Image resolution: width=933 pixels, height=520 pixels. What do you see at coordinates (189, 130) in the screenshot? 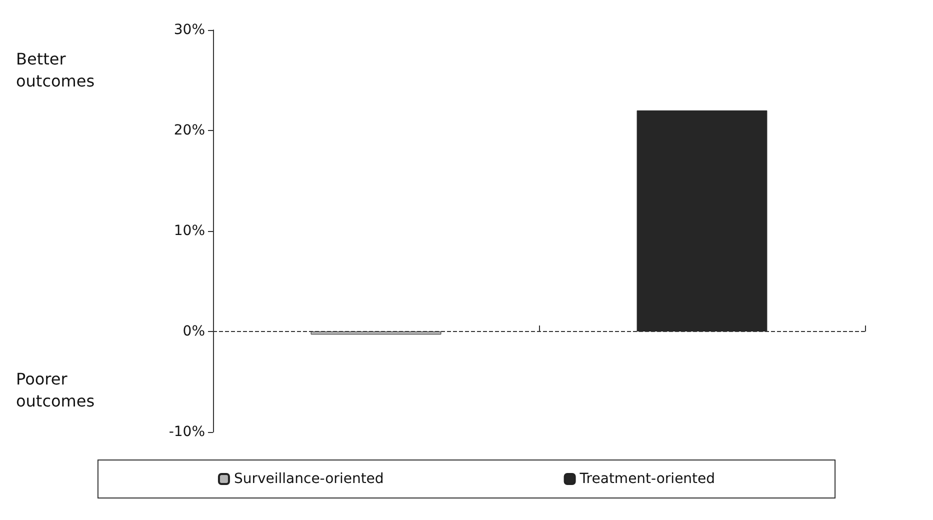
I see `y-tick-label: 20%` at bounding box center [189, 130].